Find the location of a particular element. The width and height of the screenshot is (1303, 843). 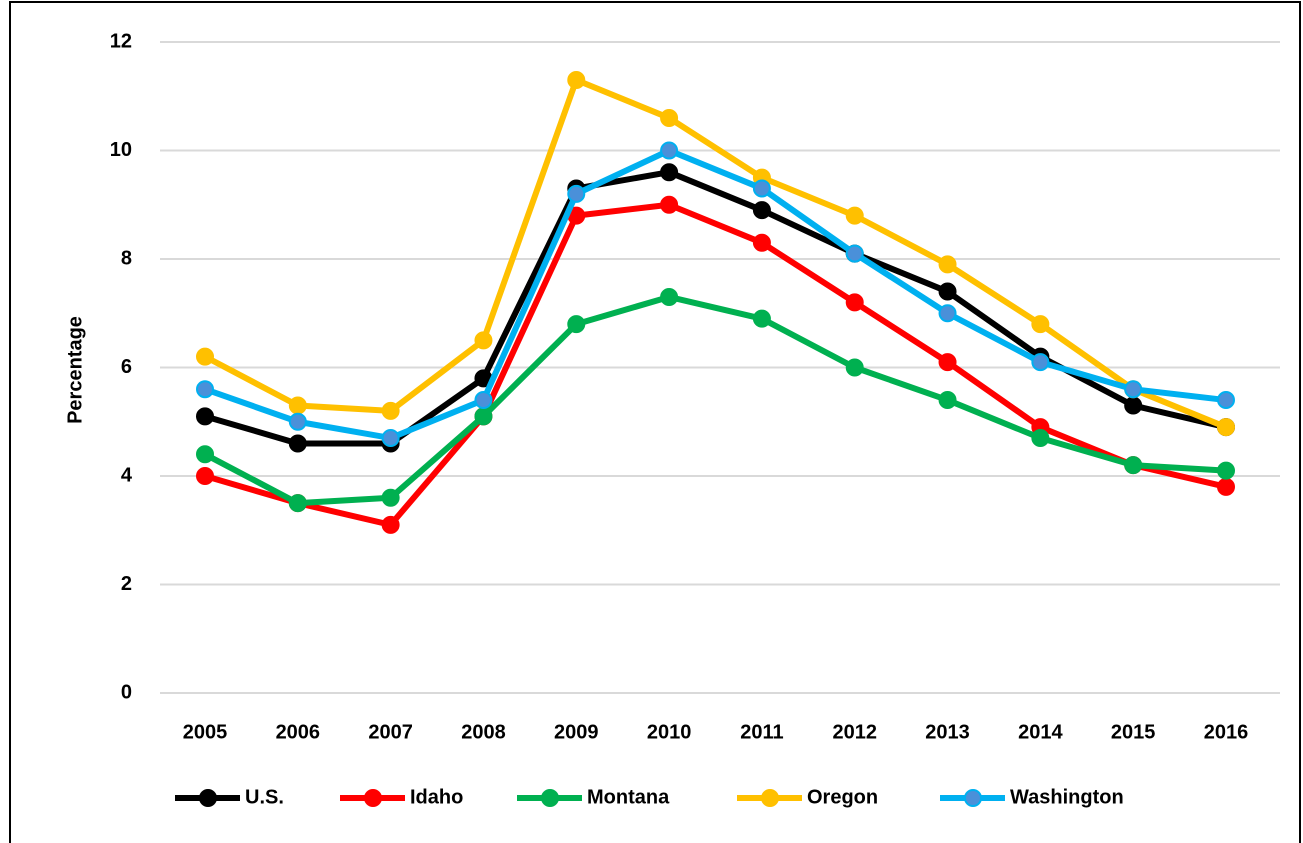

x-tick-label: 2005 is located at coordinates (205, 732).